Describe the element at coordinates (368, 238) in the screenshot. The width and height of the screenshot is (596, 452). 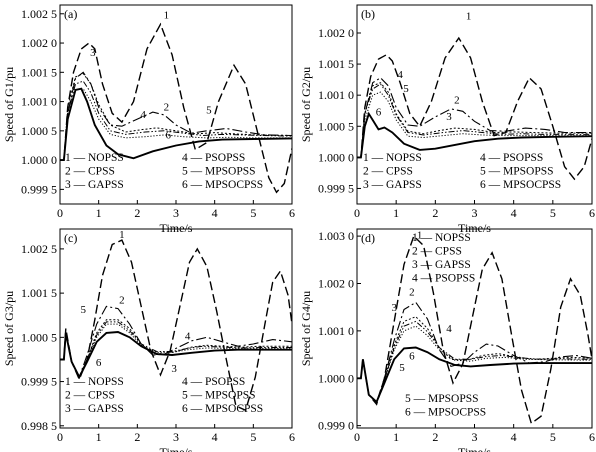
I see `panel-label: (d)` at that location.